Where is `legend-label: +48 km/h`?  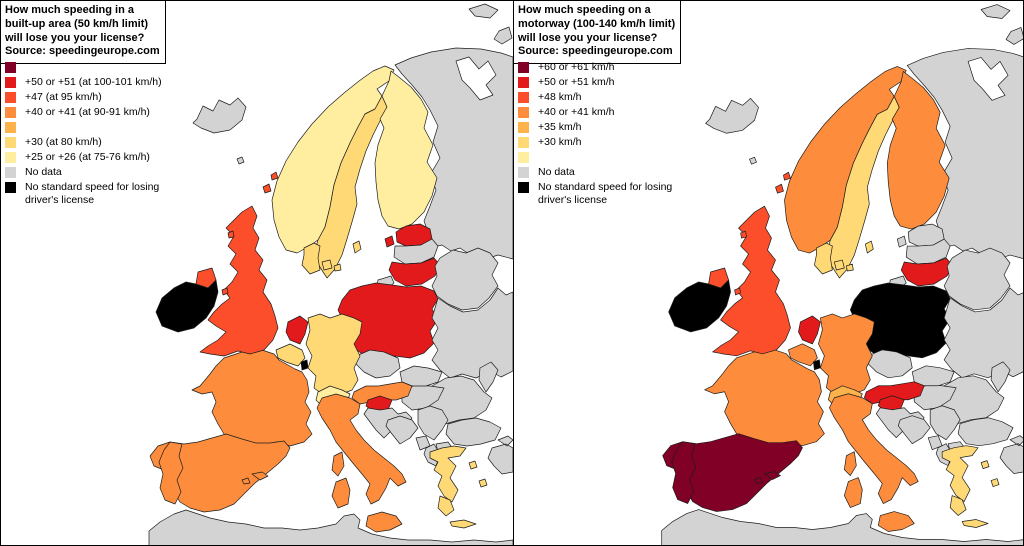 legend-label: +48 km/h is located at coordinates (560, 97).